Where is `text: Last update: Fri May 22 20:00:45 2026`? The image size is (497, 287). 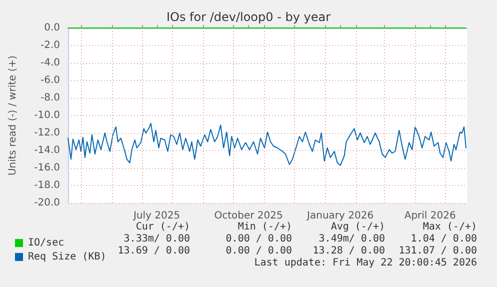 text: Last update: Fri May 22 20:00:45 2026 is located at coordinates (366, 263).